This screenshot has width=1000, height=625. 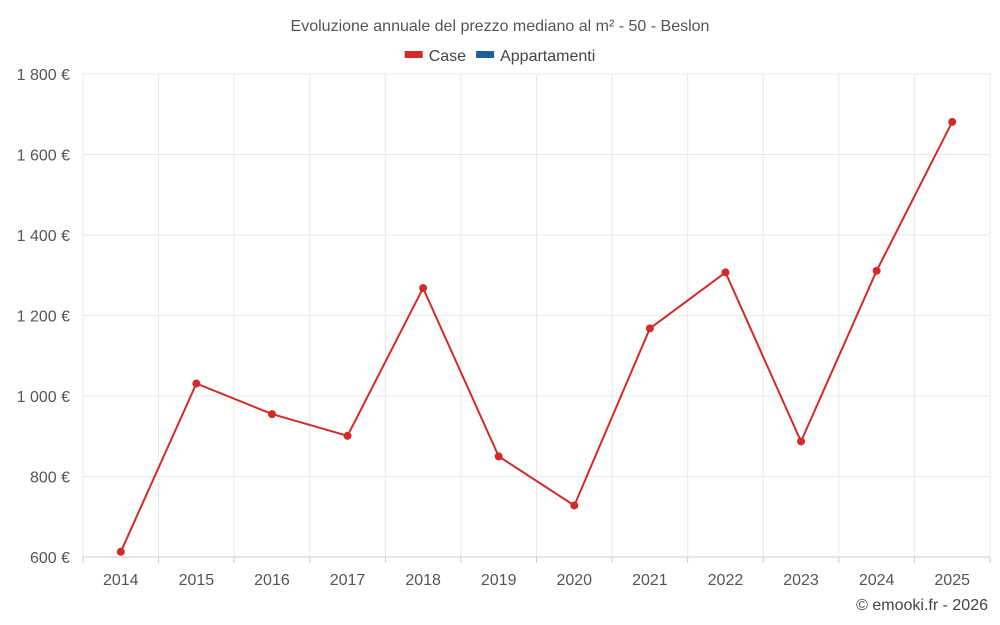 I want to click on credit-text: © emooki.fr - 2026, so click(x=922, y=605).